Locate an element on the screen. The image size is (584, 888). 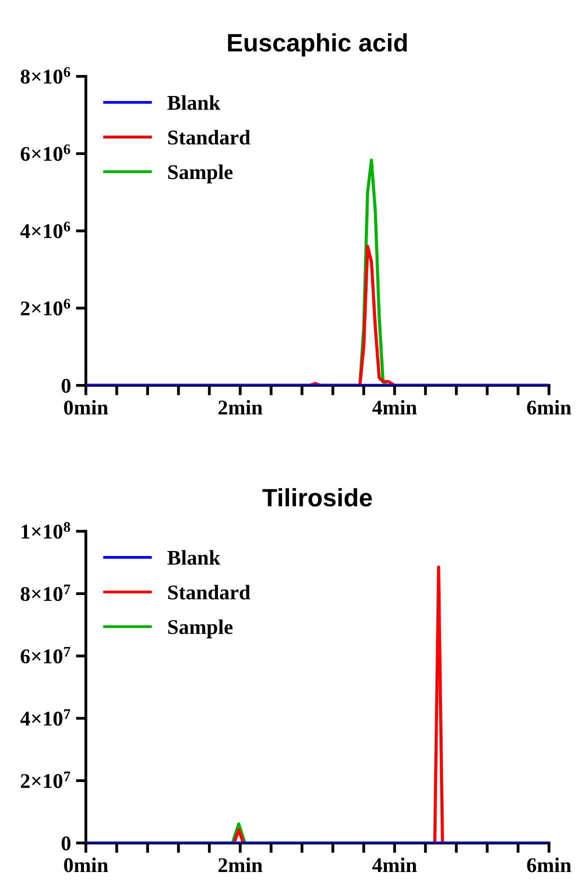
chart-title: Euscaphic acid is located at coordinates (317, 45).